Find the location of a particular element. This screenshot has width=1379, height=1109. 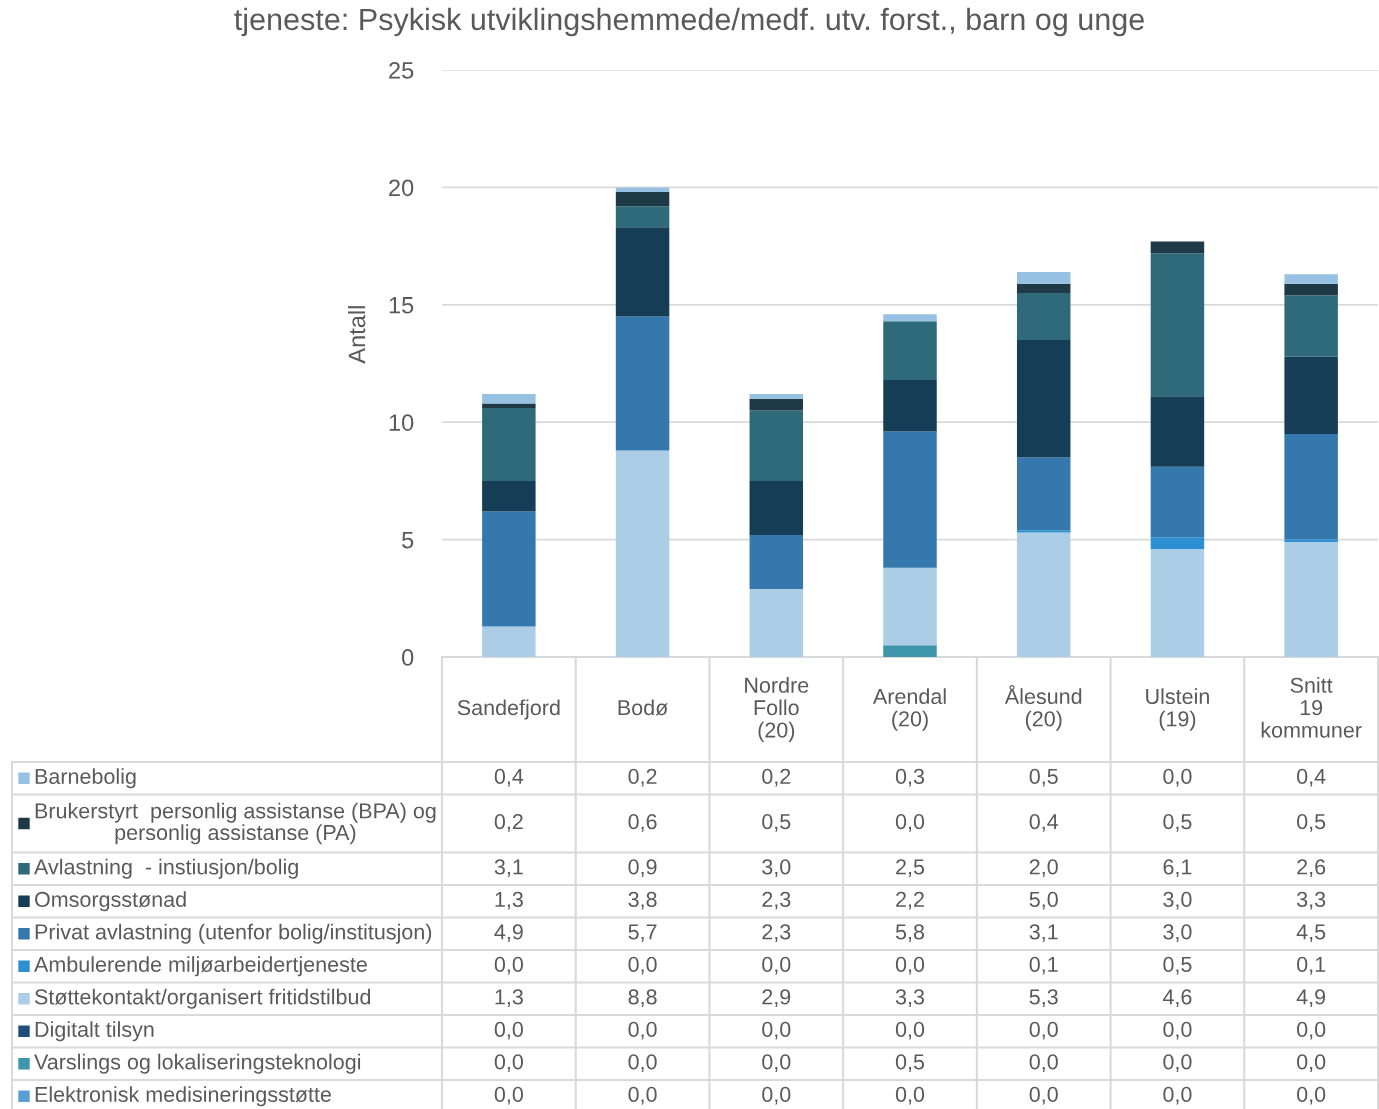

legend-label: Varslings og lokaliseringsteknologi is located at coordinates (197, 1063).